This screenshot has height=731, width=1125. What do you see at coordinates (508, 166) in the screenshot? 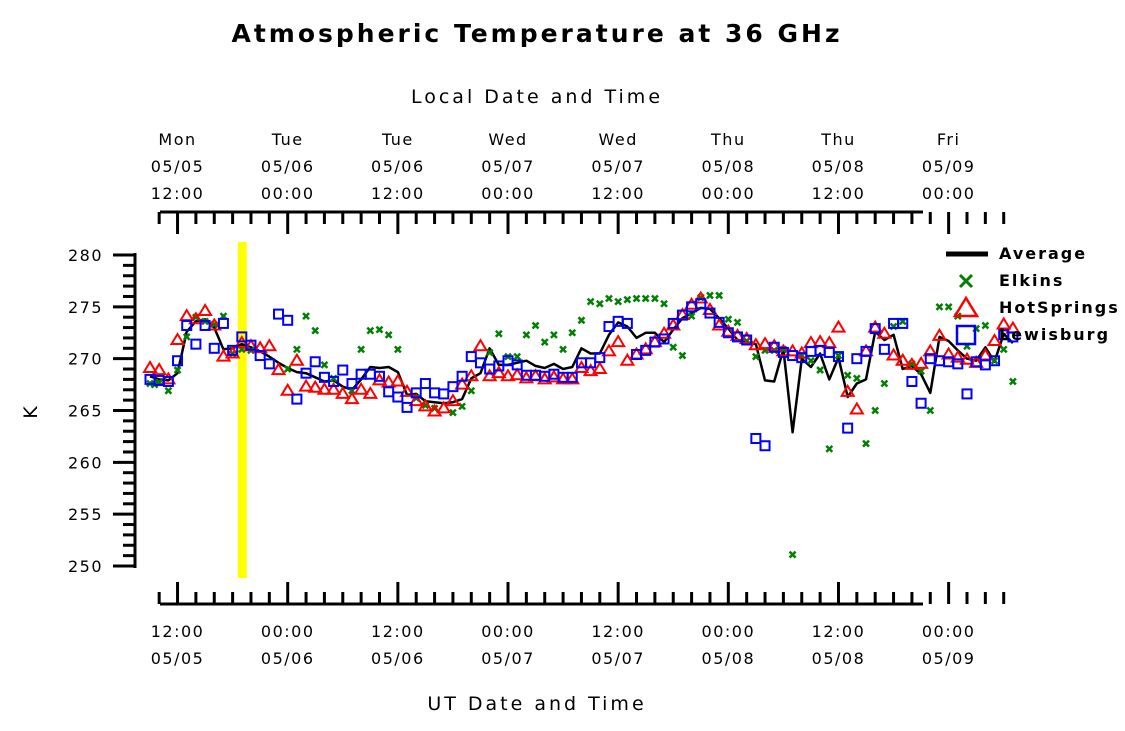
I see `top-tick-date-label: 05/07` at bounding box center [508, 166].